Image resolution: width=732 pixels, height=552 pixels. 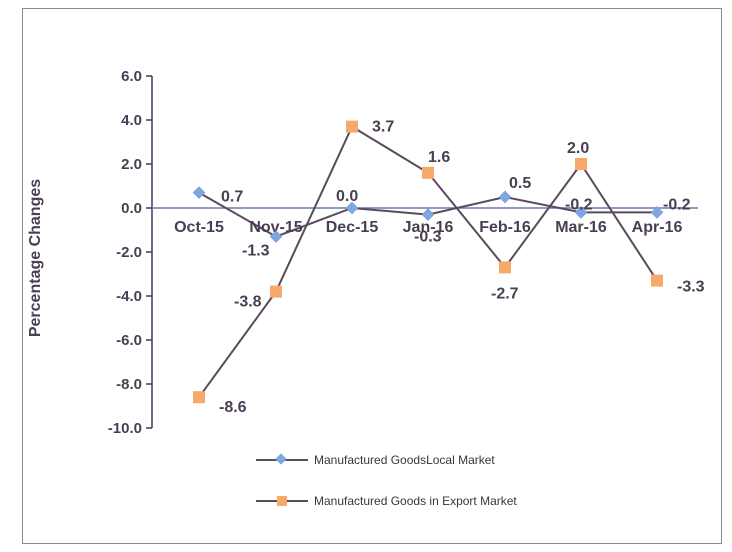 I want to click on data-label: 0.0, so click(x=347, y=196).